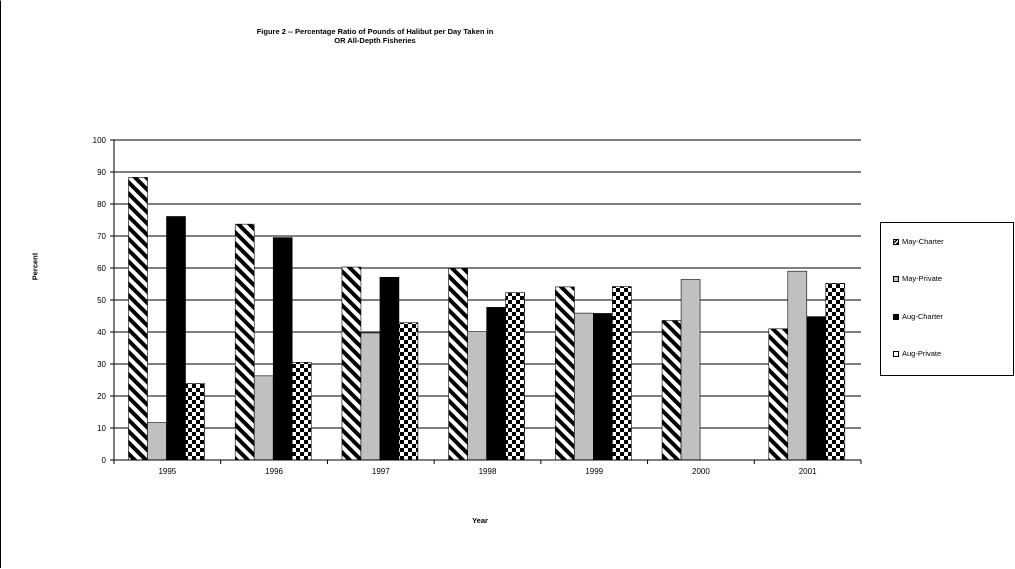 Image resolution: width=1015 pixels, height=569 pixels. What do you see at coordinates (167, 471) in the screenshot?
I see `x-tick-label: 1995` at bounding box center [167, 471].